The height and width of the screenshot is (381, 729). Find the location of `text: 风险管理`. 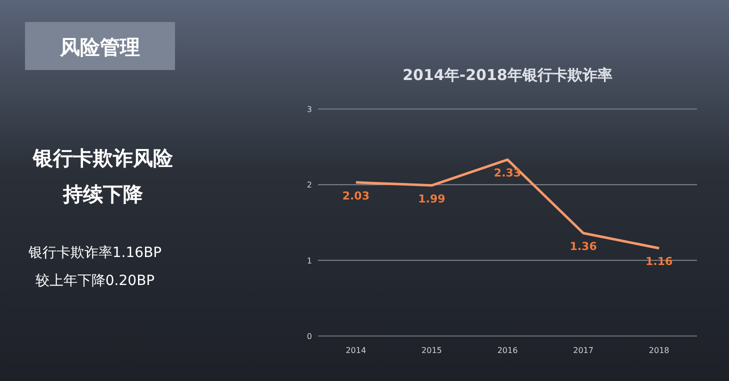

text: 风险管理 is located at coordinates (99, 47).